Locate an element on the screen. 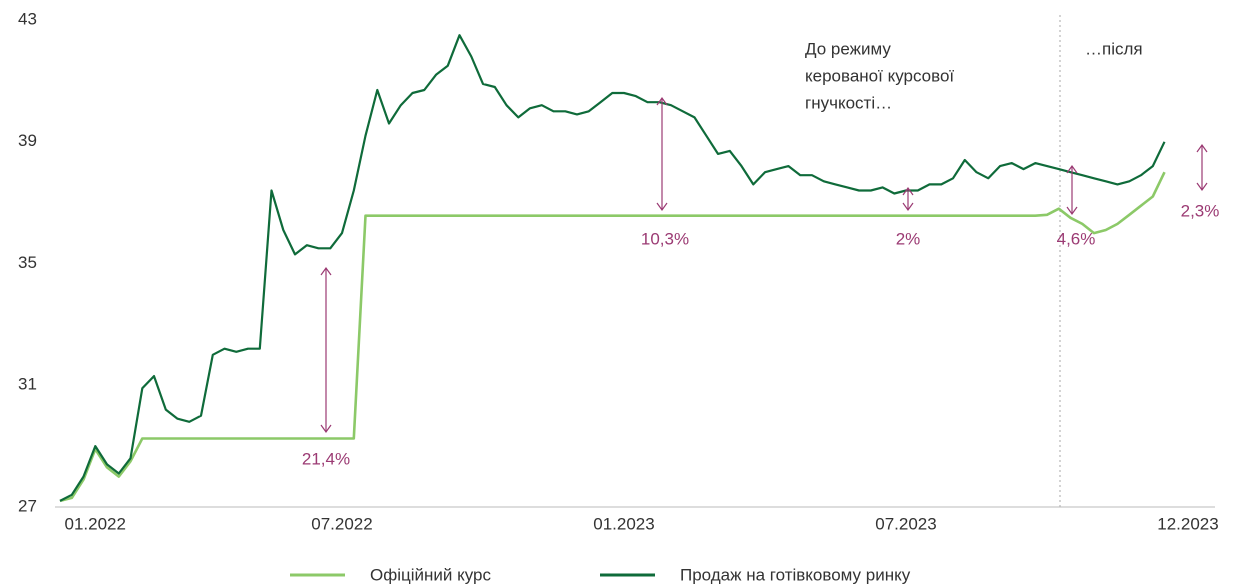 This screenshot has width=1233, height=587. annotation: 4,6% is located at coordinates (1076, 238).